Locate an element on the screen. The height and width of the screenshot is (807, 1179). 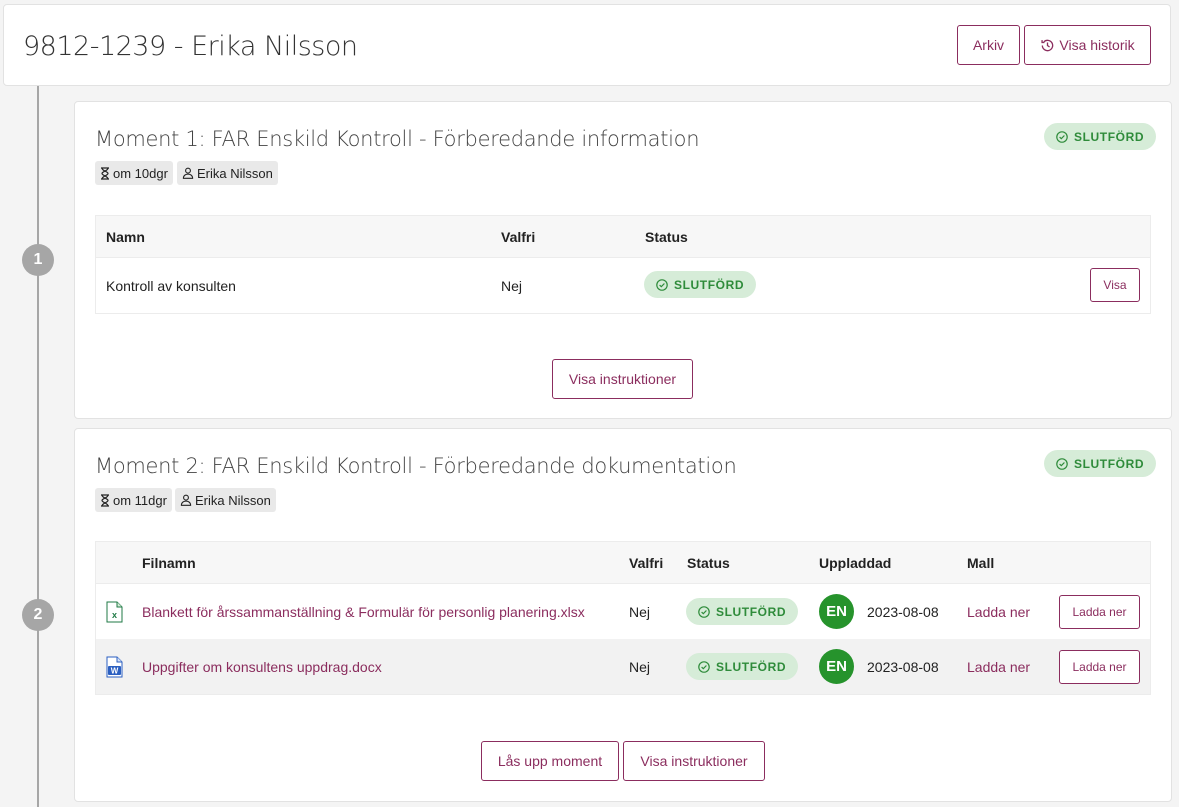
view-button-label: Visa is located at coordinates (1115, 285).